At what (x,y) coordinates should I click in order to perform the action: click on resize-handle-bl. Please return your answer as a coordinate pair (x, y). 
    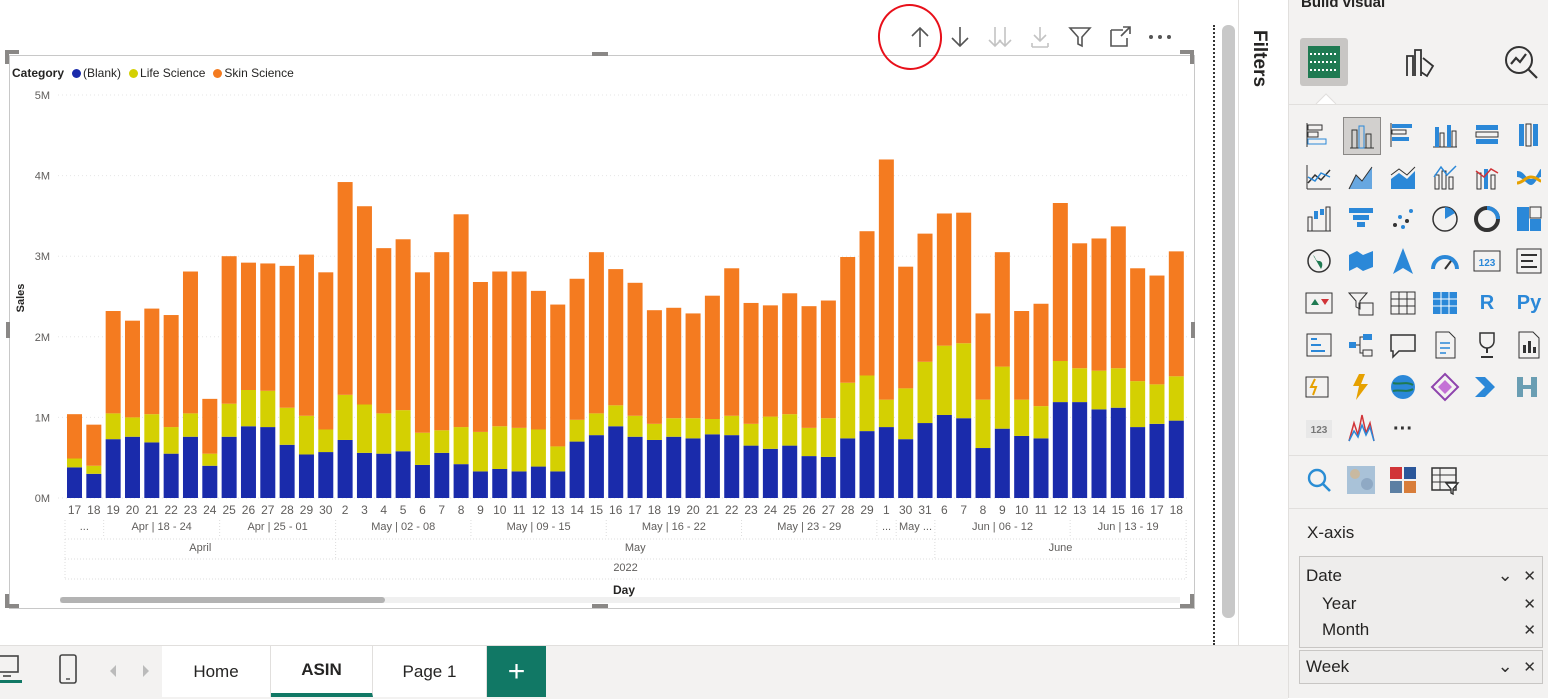
    Looking at the image, I should click on (12, 606).